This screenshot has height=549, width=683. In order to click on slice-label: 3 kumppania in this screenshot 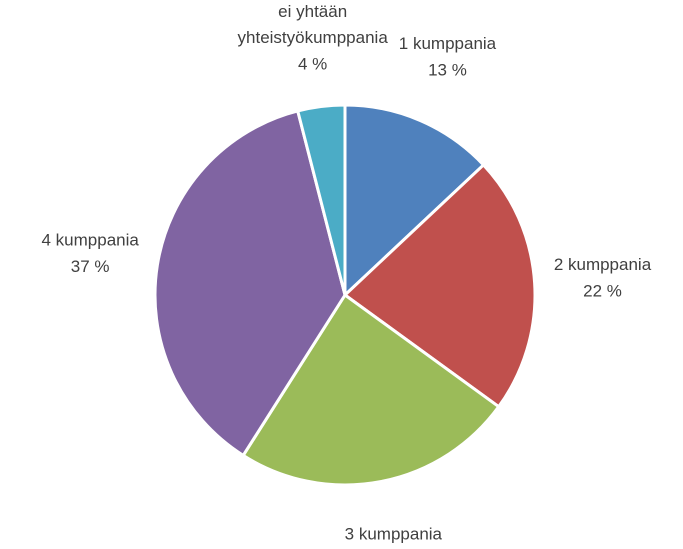, I will do `click(394, 534)`.